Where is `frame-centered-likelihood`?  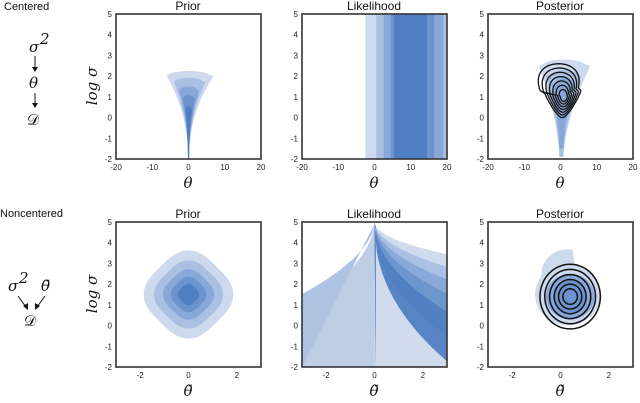
frame-centered-likelihood is located at coordinates (374, 86).